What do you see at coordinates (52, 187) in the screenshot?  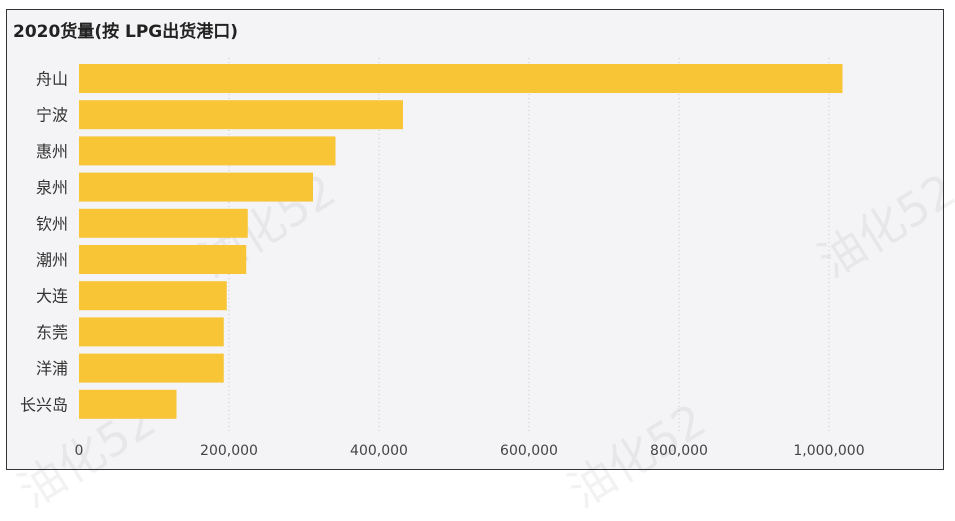 I see `category-label: 泉州` at bounding box center [52, 187].